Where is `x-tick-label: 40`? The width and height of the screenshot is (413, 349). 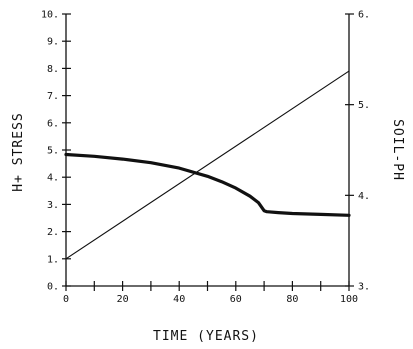 x-tick-label: 40 is located at coordinates (179, 299).